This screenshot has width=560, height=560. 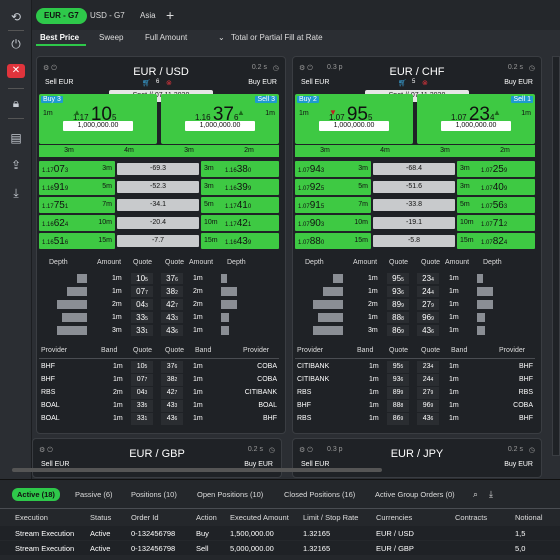 What do you see at coordinates (31, 517) in the screenshot?
I see `col-execution: Execution` at bounding box center [31, 517].